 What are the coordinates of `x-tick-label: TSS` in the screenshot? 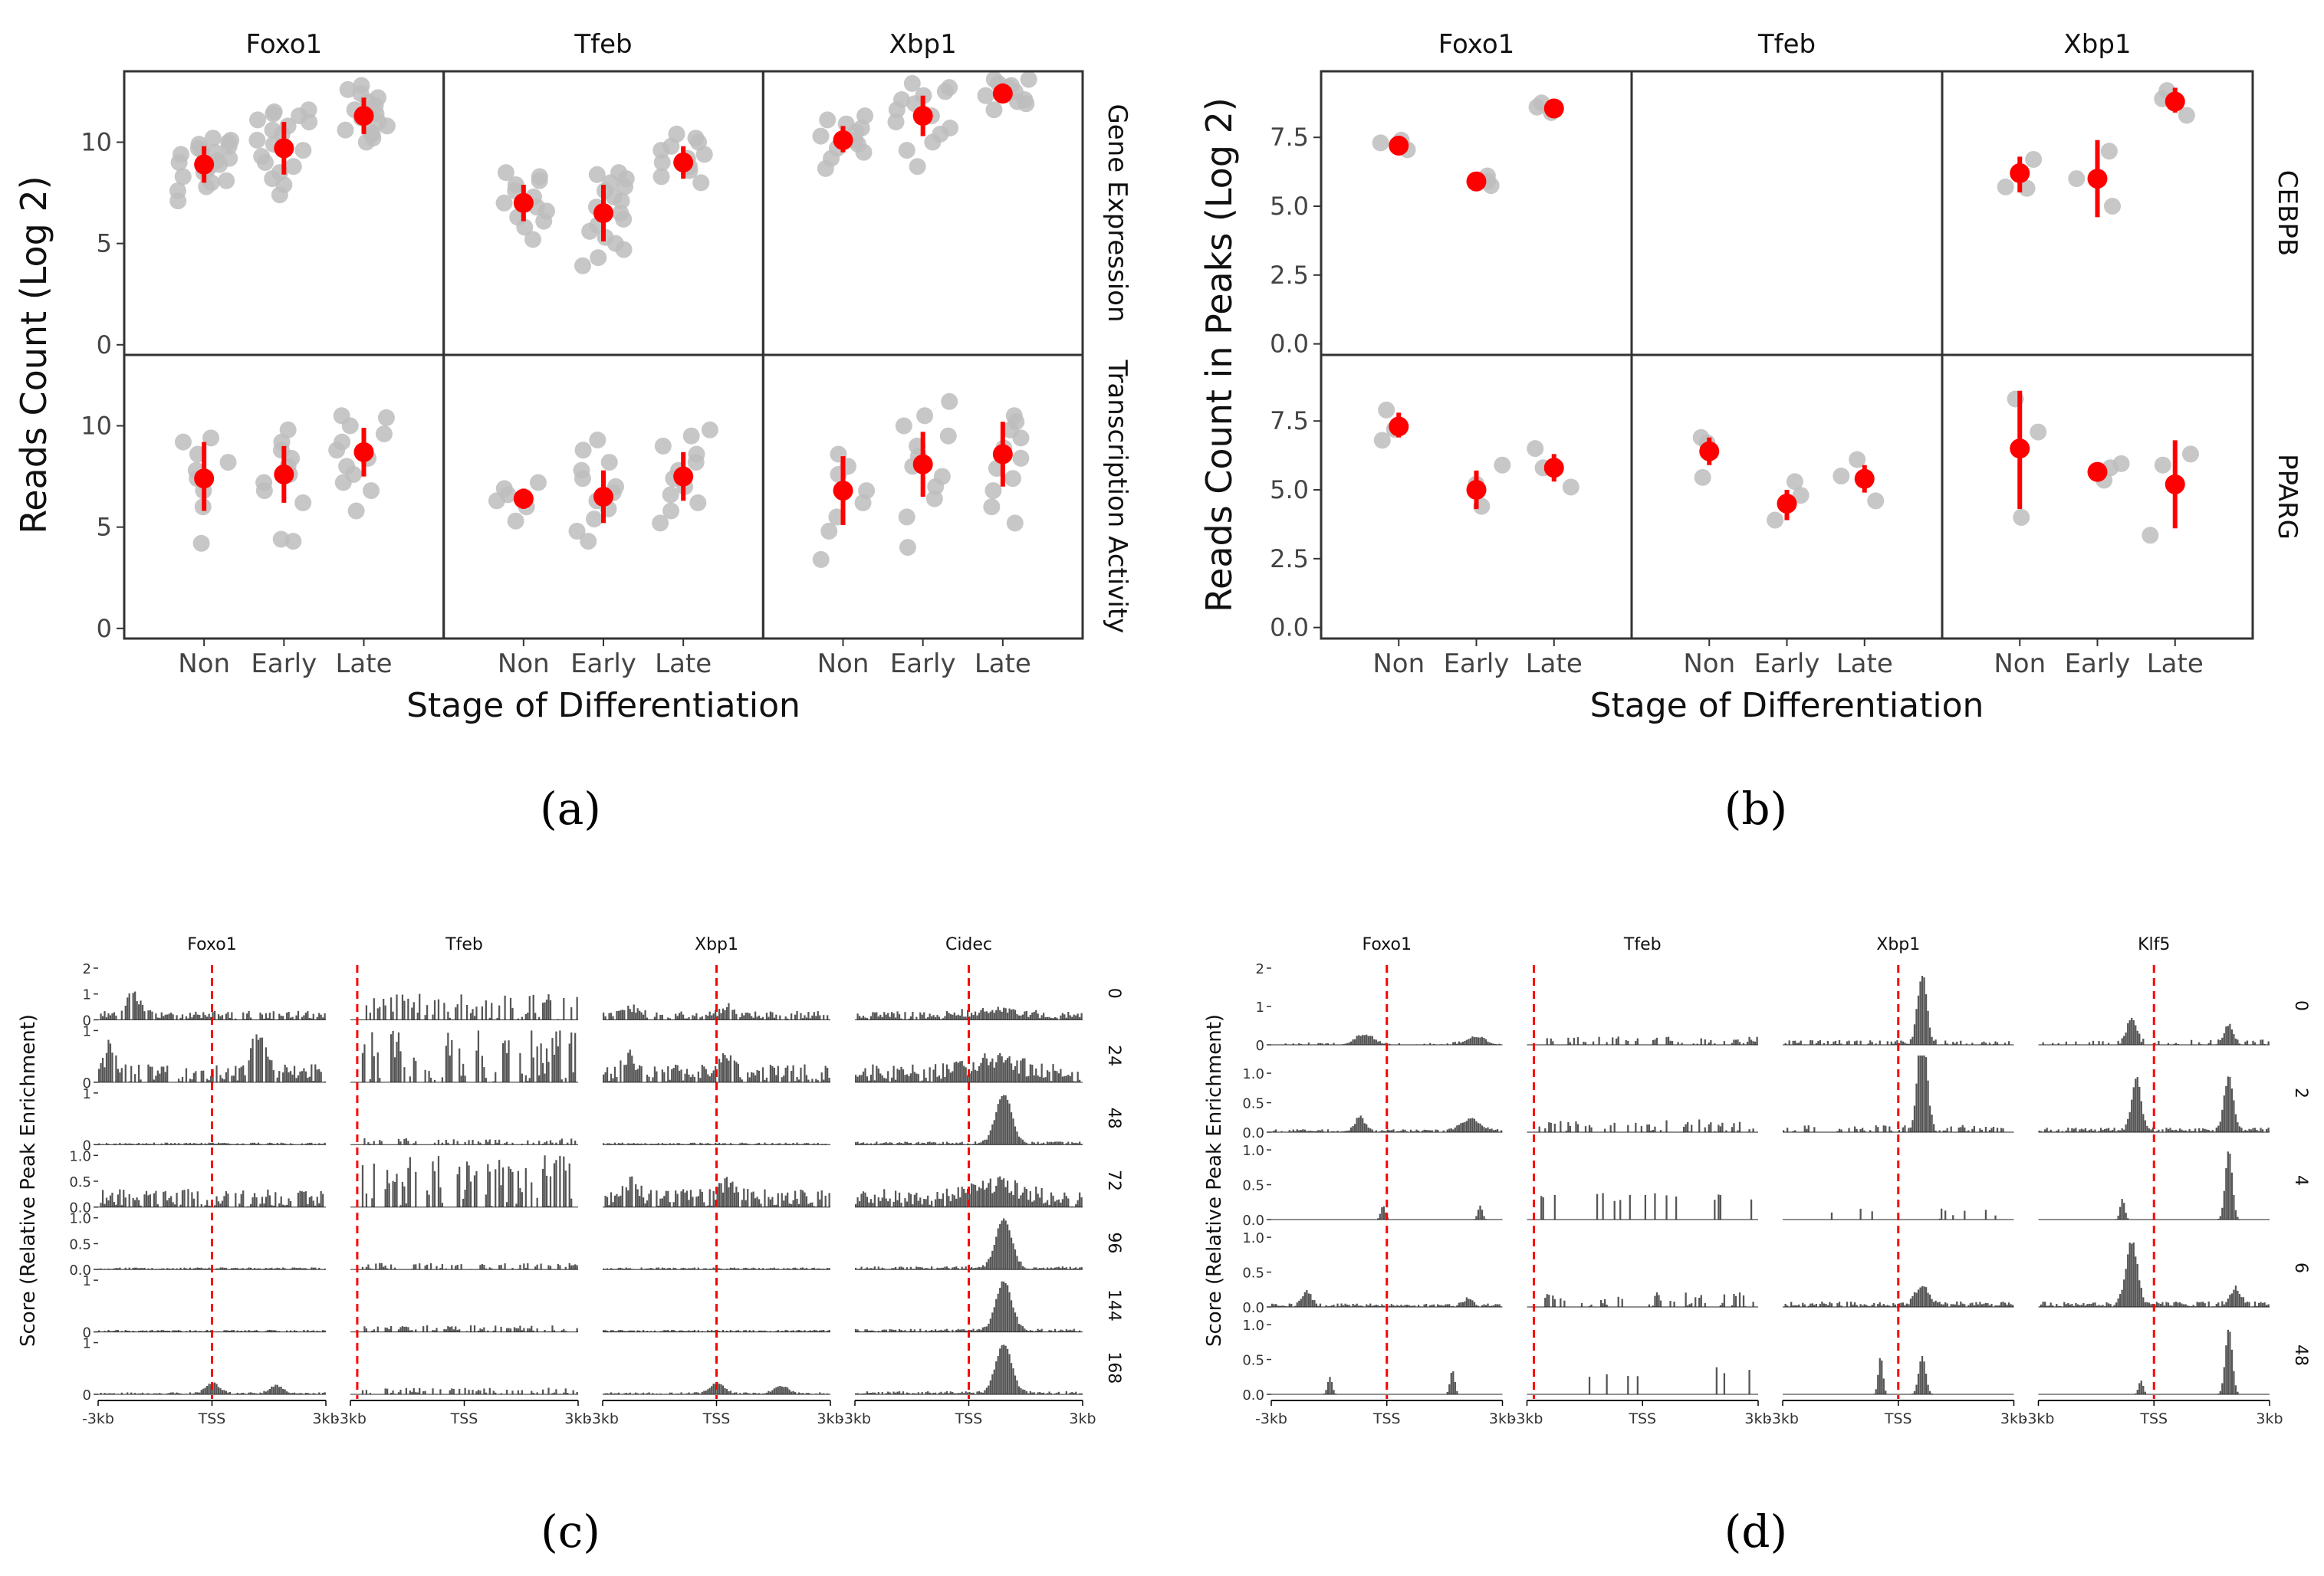 It's located at (212, 1419).